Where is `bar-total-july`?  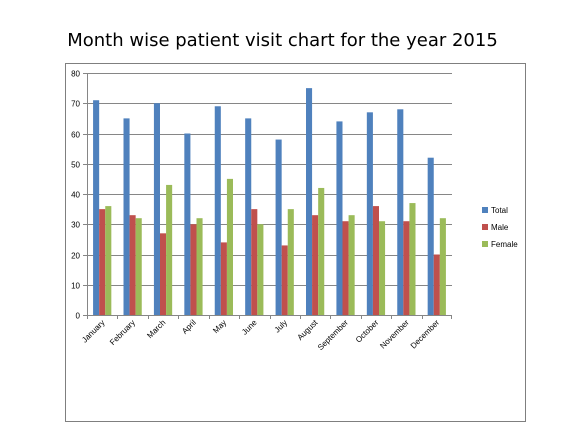 bar-total-july is located at coordinates (278, 227).